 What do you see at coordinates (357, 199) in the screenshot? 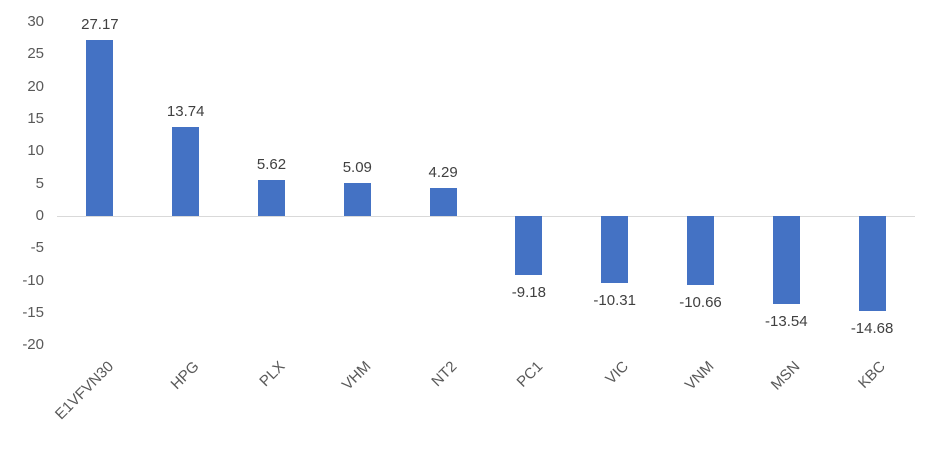
I see `bar-vhm` at bounding box center [357, 199].